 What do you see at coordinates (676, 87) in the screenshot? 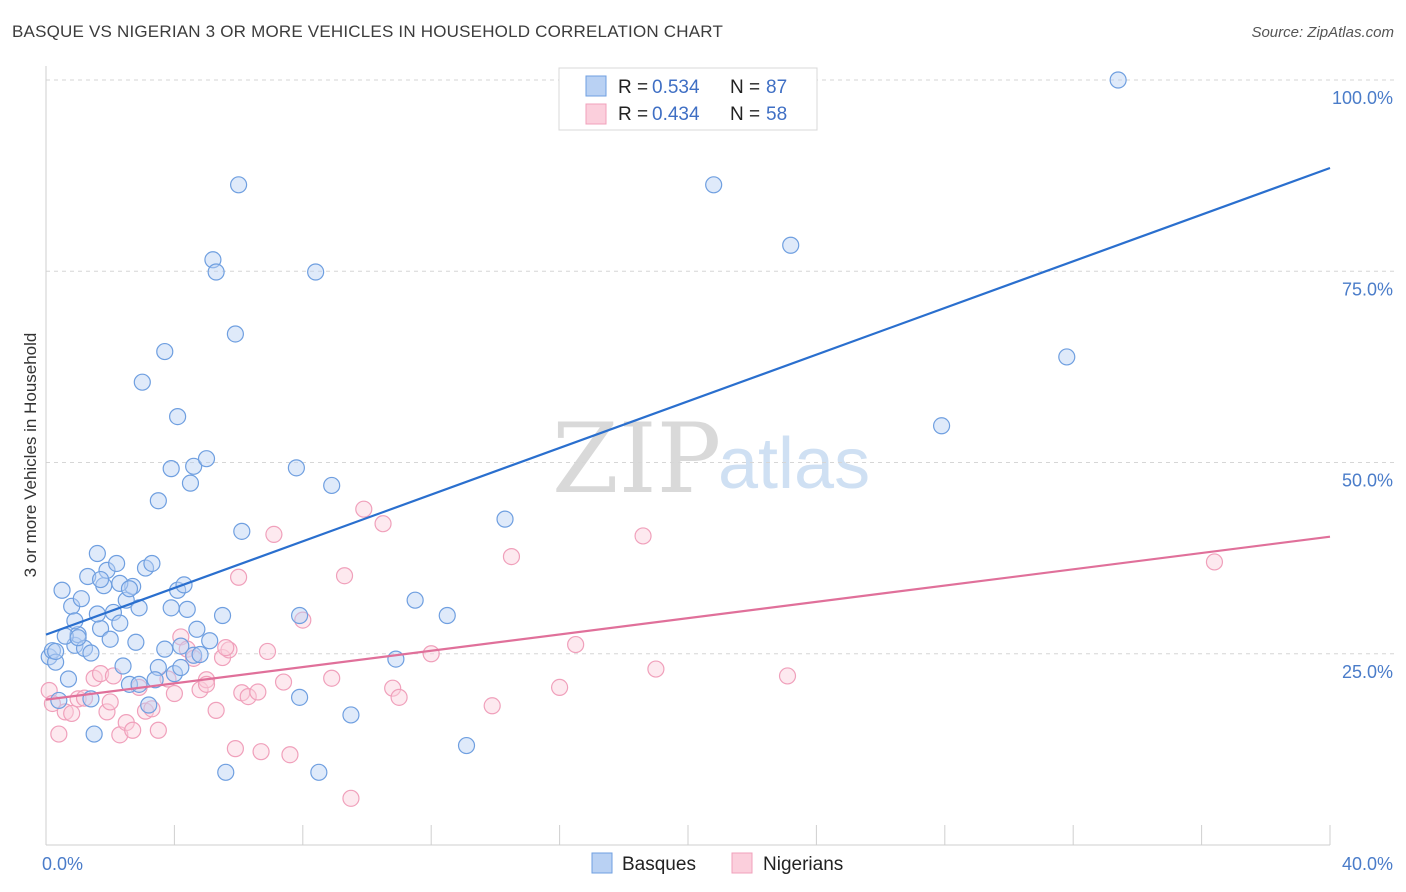
I see `legend-r-value-basques: 0.534` at bounding box center [676, 87].